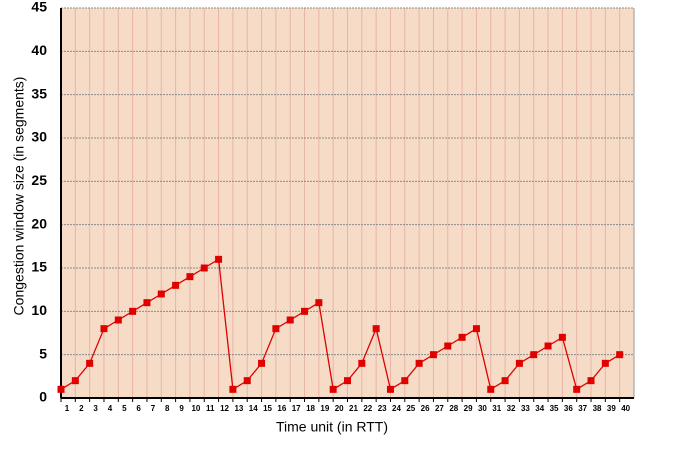 The height and width of the screenshot is (449, 688). I want to click on x-tick-label: 8, so click(167, 408).